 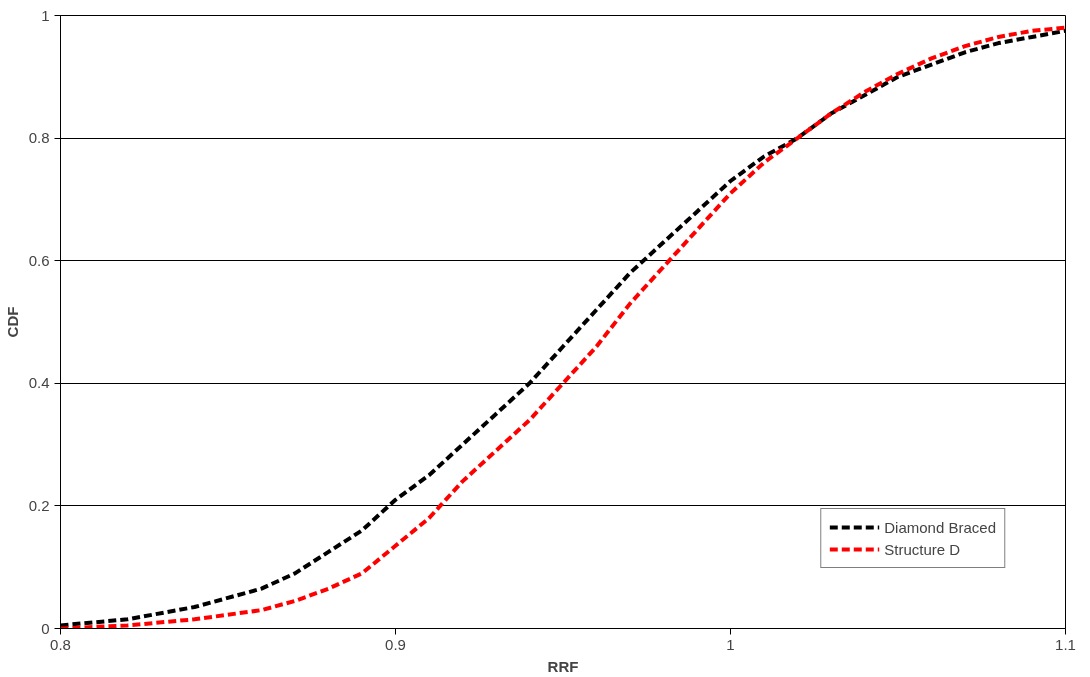 What do you see at coordinates (563, 666) in the screenshot?
I see `x-axis-title: RRF` at bounding box center [563, 666].